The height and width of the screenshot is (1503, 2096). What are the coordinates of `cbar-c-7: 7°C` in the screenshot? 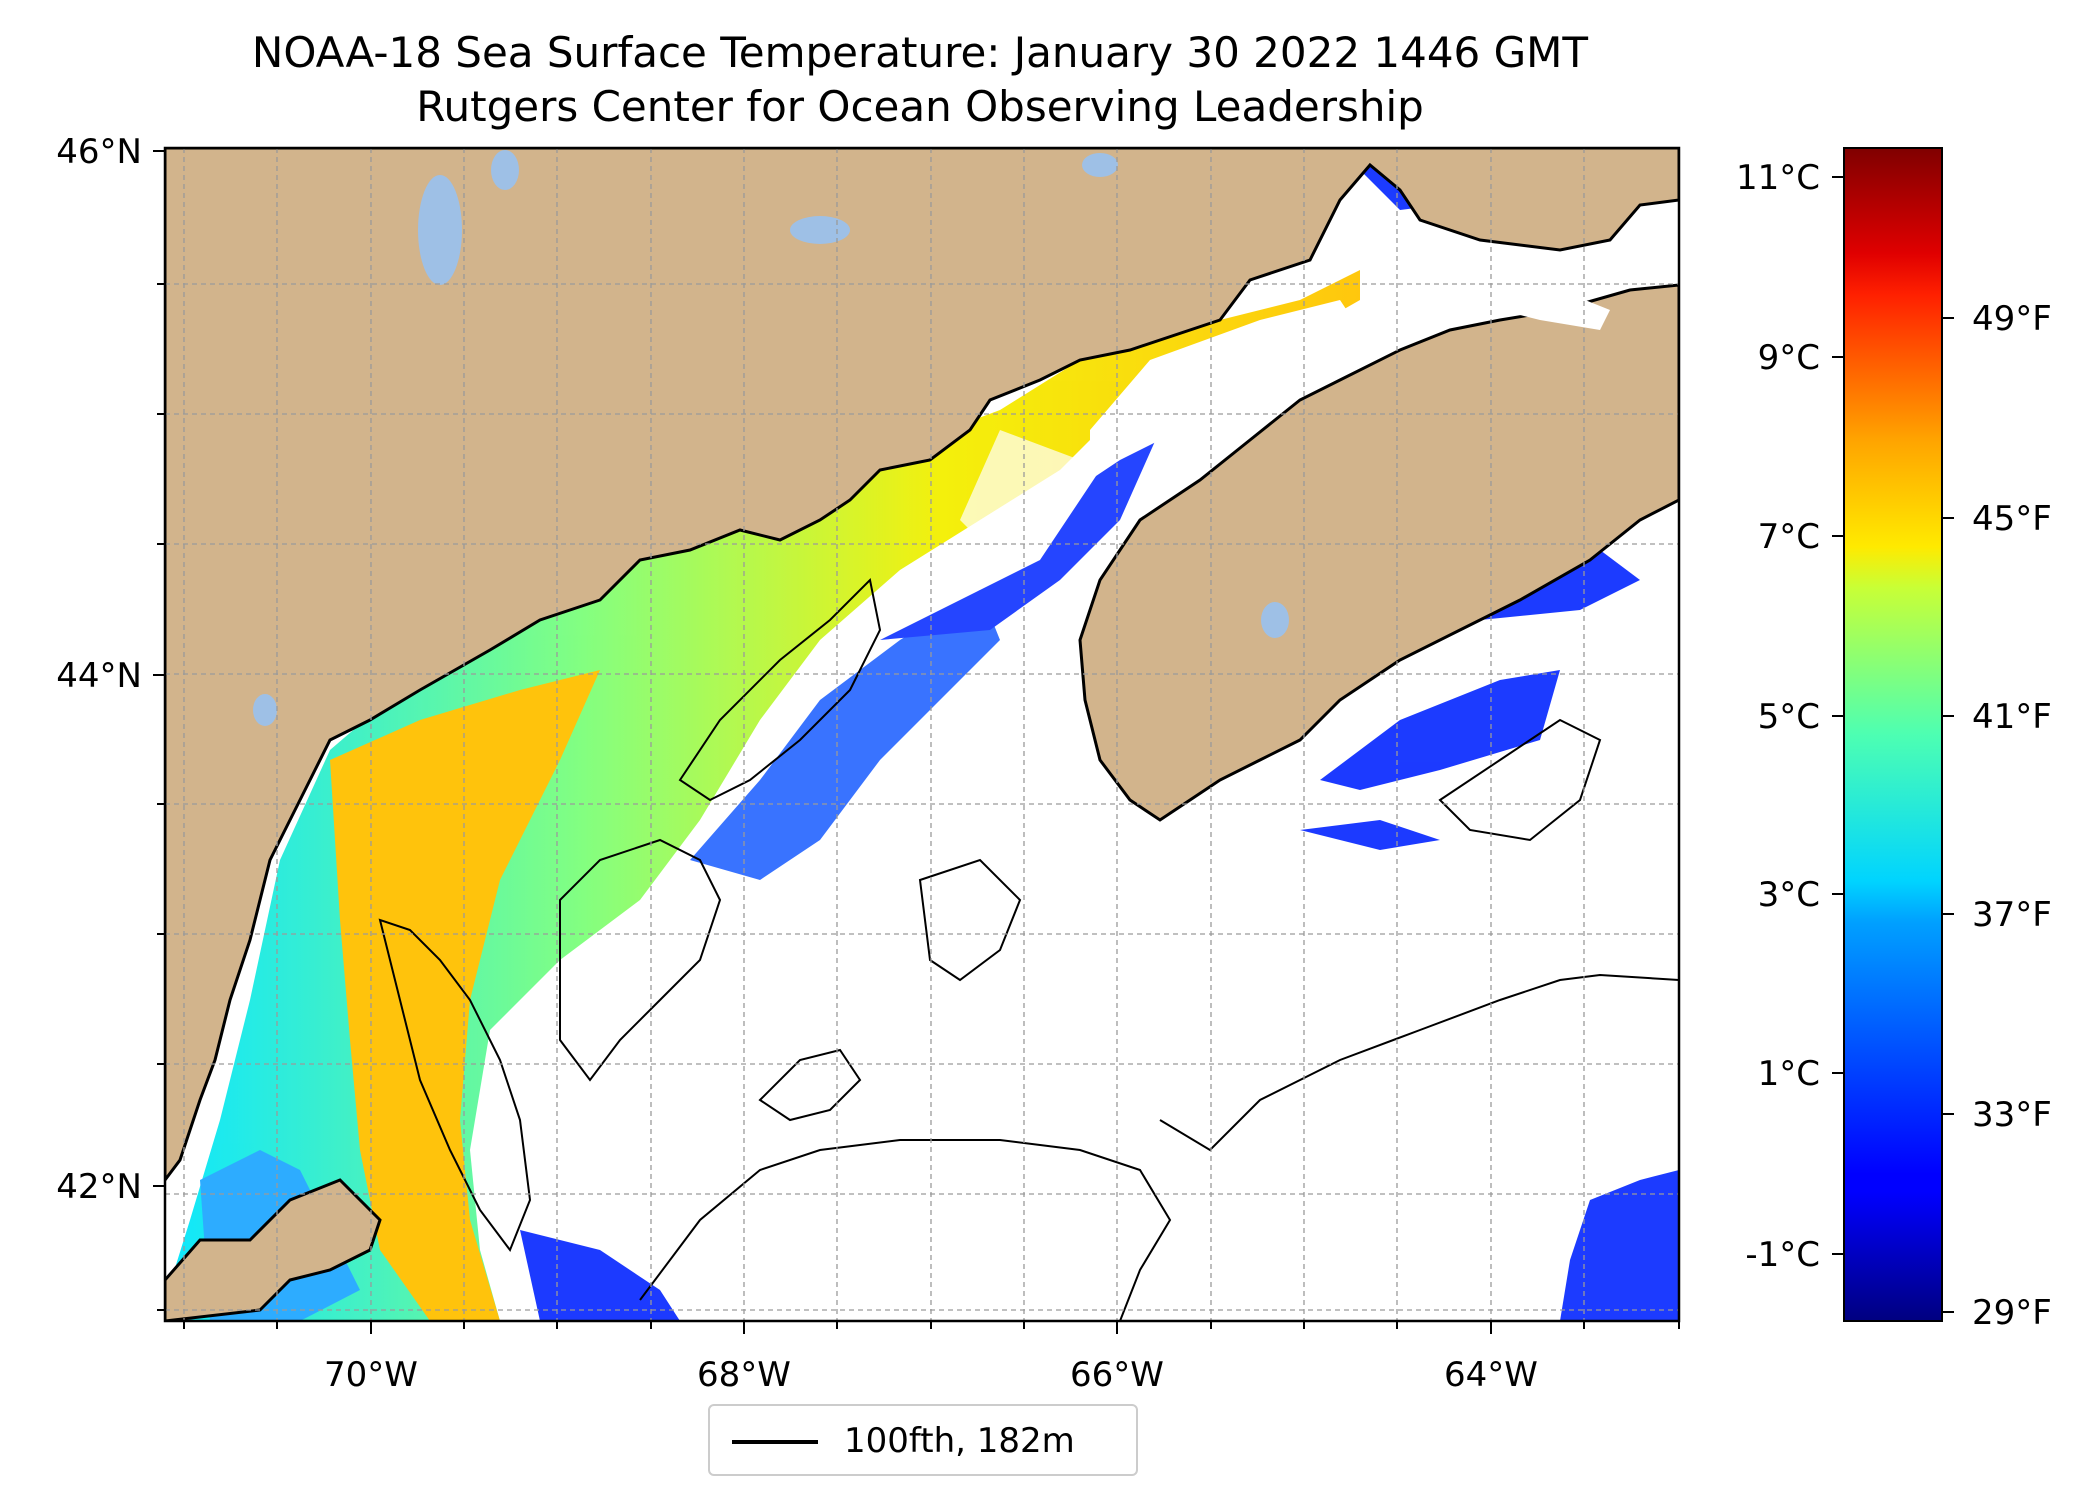 It's located at (1789, 537).